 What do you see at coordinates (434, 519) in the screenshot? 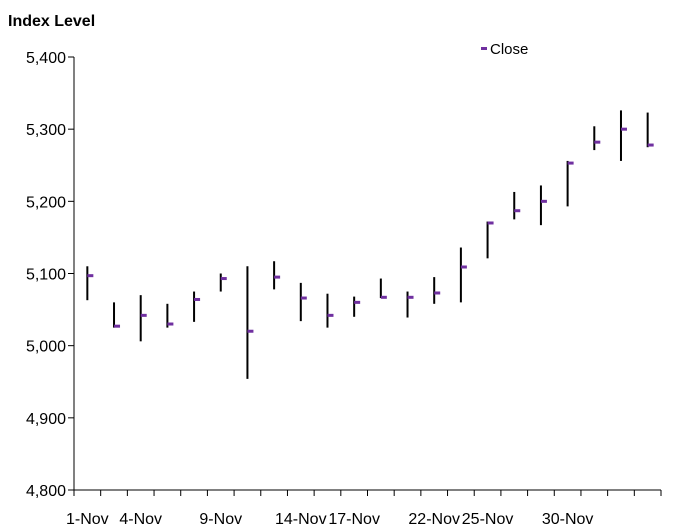
I see `x-tick-label: 22-Nov` at bounding box center [434, 519].